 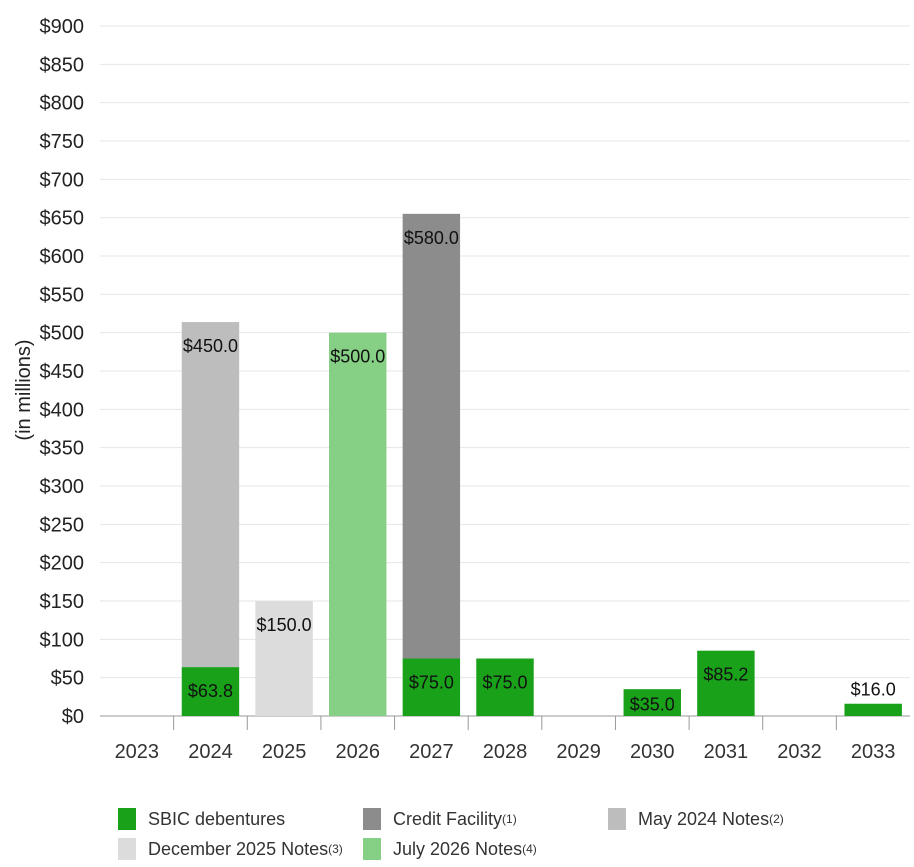 I want to click on x-tick-label: 2030, so click(x=652, y=752).